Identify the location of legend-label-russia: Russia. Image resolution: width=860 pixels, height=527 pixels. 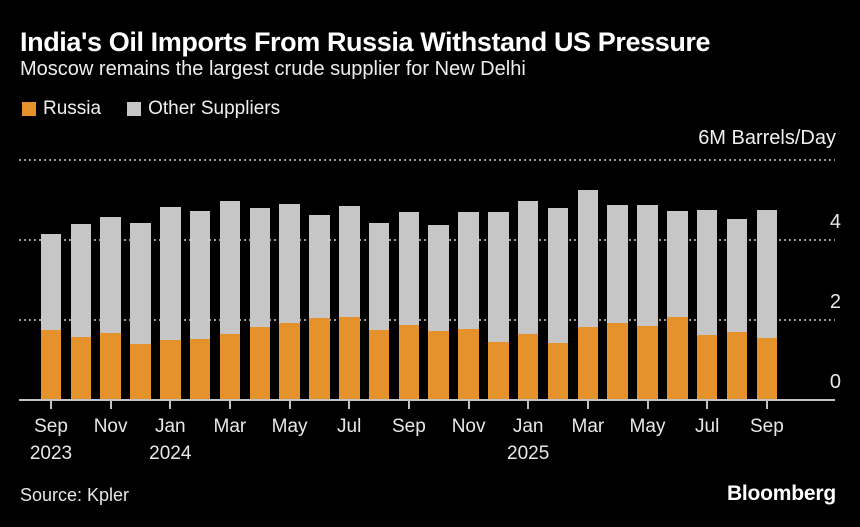
(72, 108).